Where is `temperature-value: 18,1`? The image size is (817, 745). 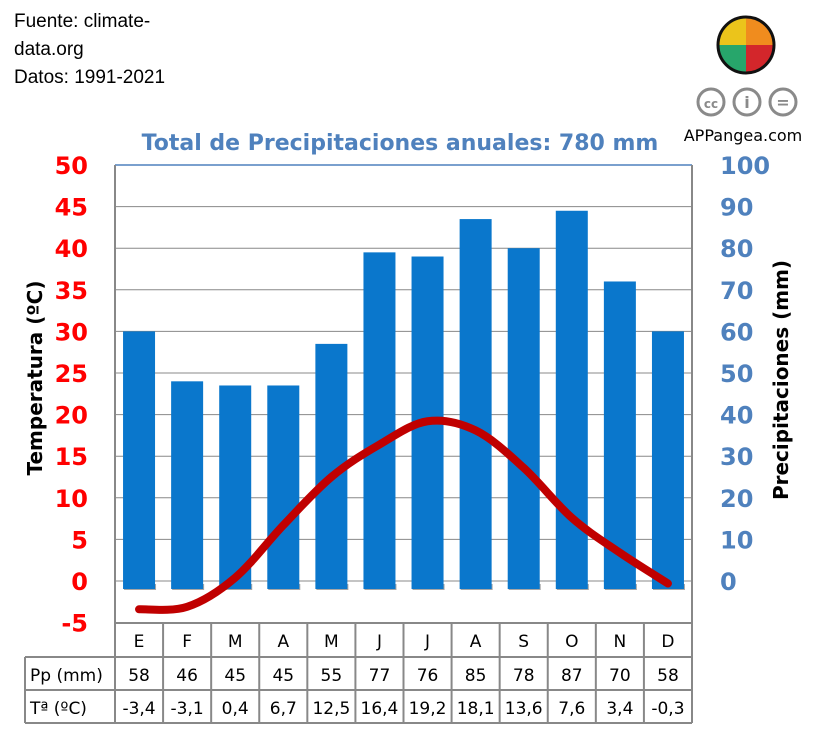
temperature-value: 18,1 is located at coordinates (476, 709).